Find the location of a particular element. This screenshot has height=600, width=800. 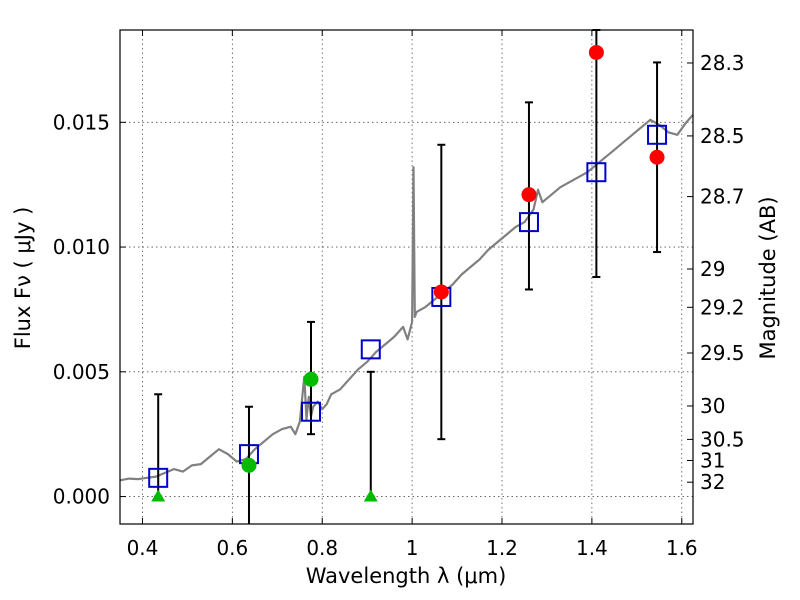

x-tick-labels: 0.4 0.6 0.8 1 1.2 1.4 1.6 is located at coordinates (412, 548).